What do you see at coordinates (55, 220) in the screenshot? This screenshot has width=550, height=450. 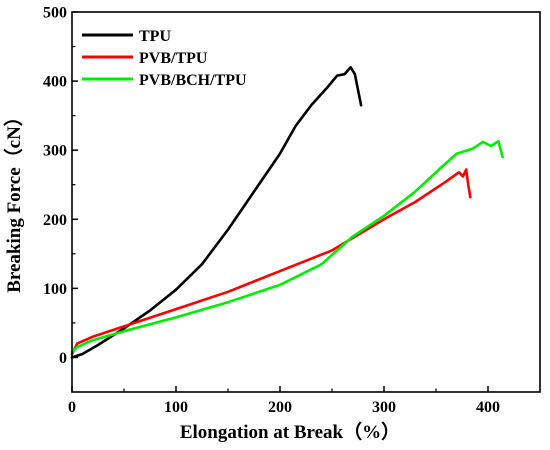 I see `y-tick-label-2: 200` at bounding box center [55, 220].